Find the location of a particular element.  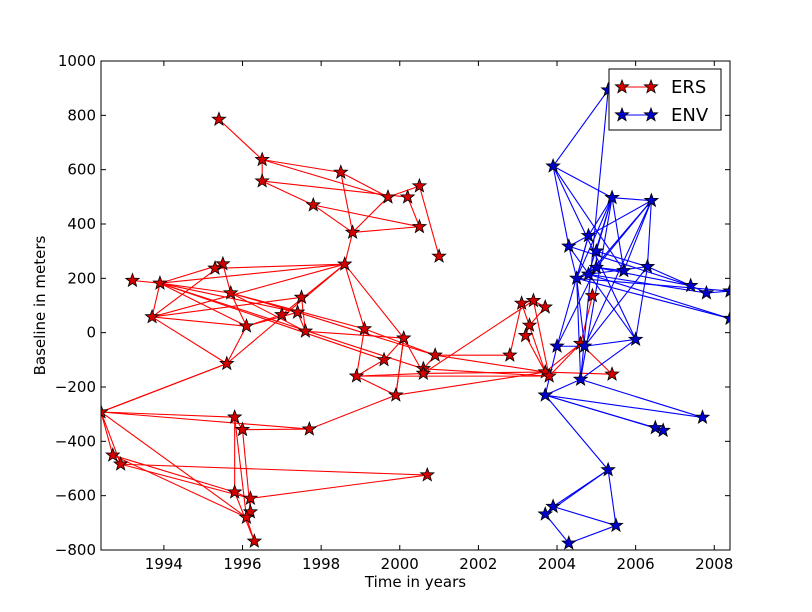

x-tick-label: 1996 is located at coordinates (242, 564).